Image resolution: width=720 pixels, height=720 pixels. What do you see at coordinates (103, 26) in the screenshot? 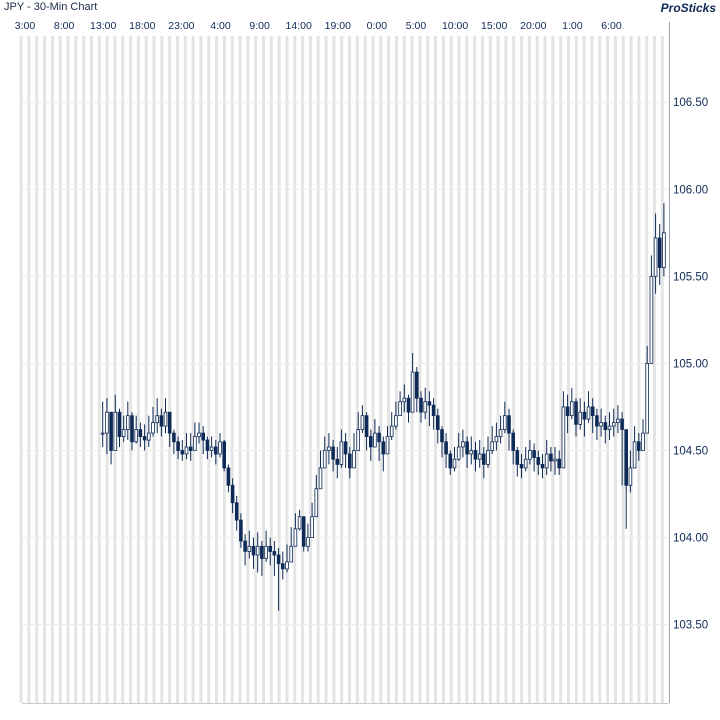
I see `x-tick-label: 13:00` at bounding box center [103, 26].